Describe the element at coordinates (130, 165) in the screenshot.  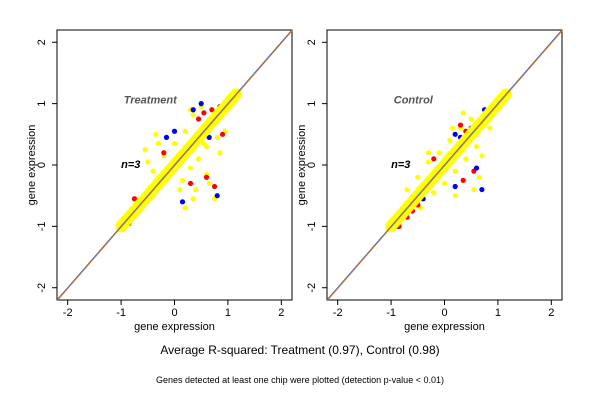
I see `panel-1-sample-count-label: n=3` at that location.